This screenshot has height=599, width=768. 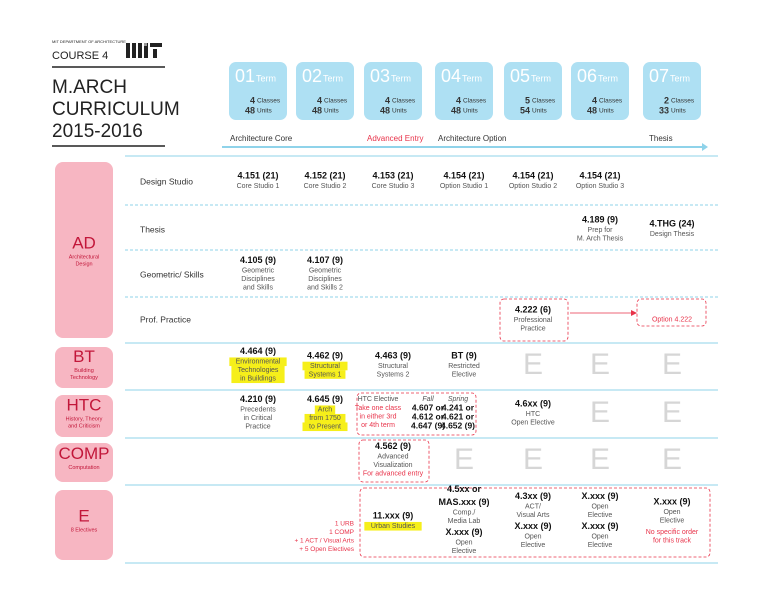 What do you see at coordinates (464, 521) in the screenshot?
I see `course-name: Media Lab` at bounding box center [464, 521].